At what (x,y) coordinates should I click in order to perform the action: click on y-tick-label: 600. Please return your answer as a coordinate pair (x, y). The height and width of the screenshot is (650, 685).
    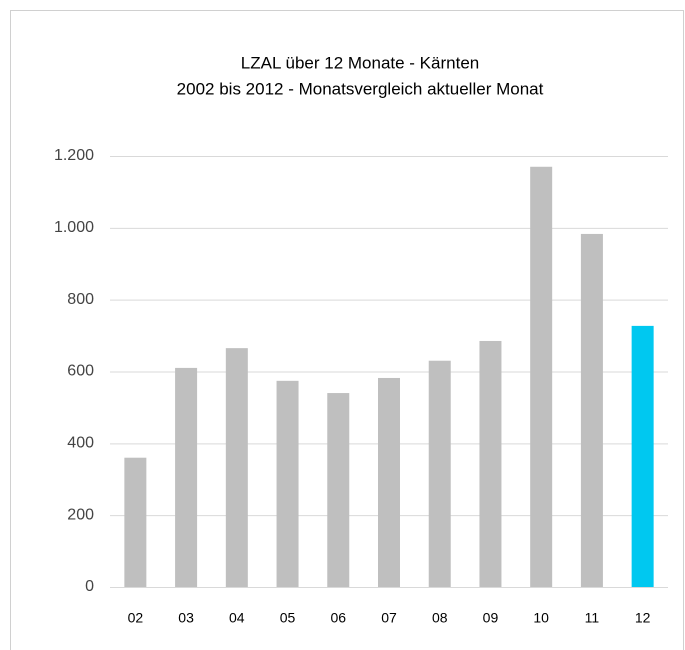
    Looking at the image, I should click on (80, 371).